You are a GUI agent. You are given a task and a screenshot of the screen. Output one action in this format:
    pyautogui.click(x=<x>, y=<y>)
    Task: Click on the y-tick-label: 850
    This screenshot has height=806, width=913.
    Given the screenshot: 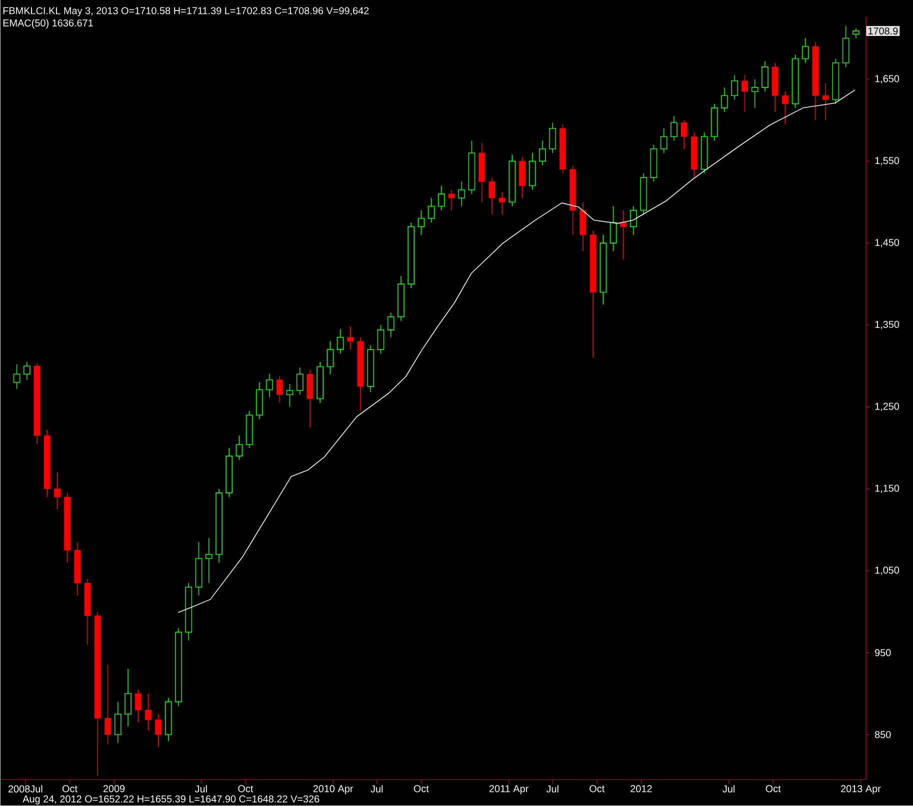 What is the action you would take?
    pyautogui.click(x=882, y=734)
    